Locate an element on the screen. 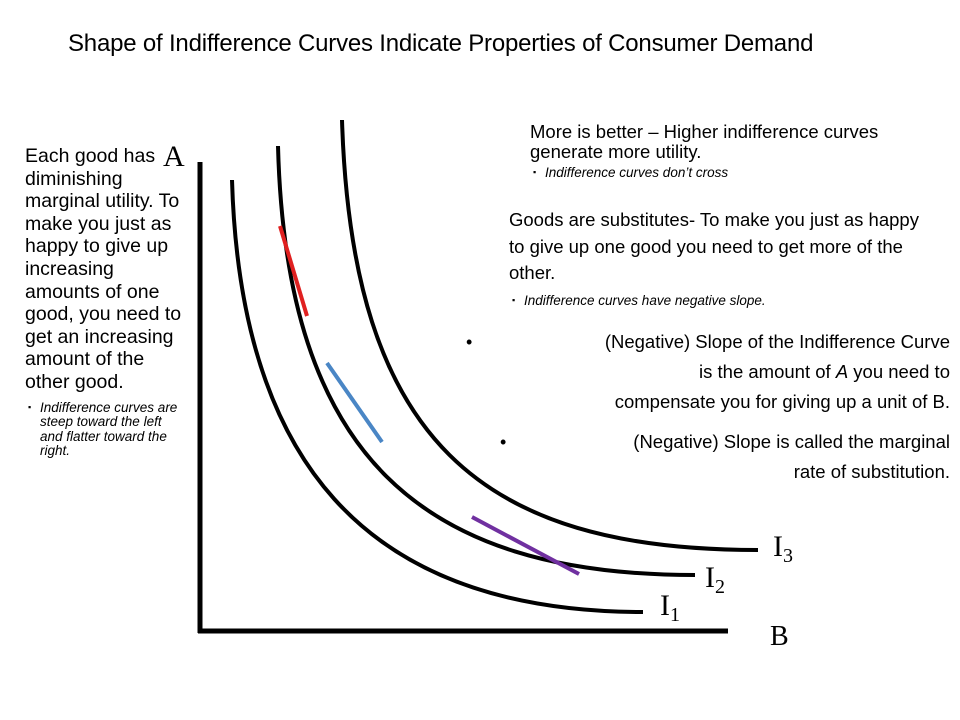  tangent-red-steep is located at coordinates (293, 271).